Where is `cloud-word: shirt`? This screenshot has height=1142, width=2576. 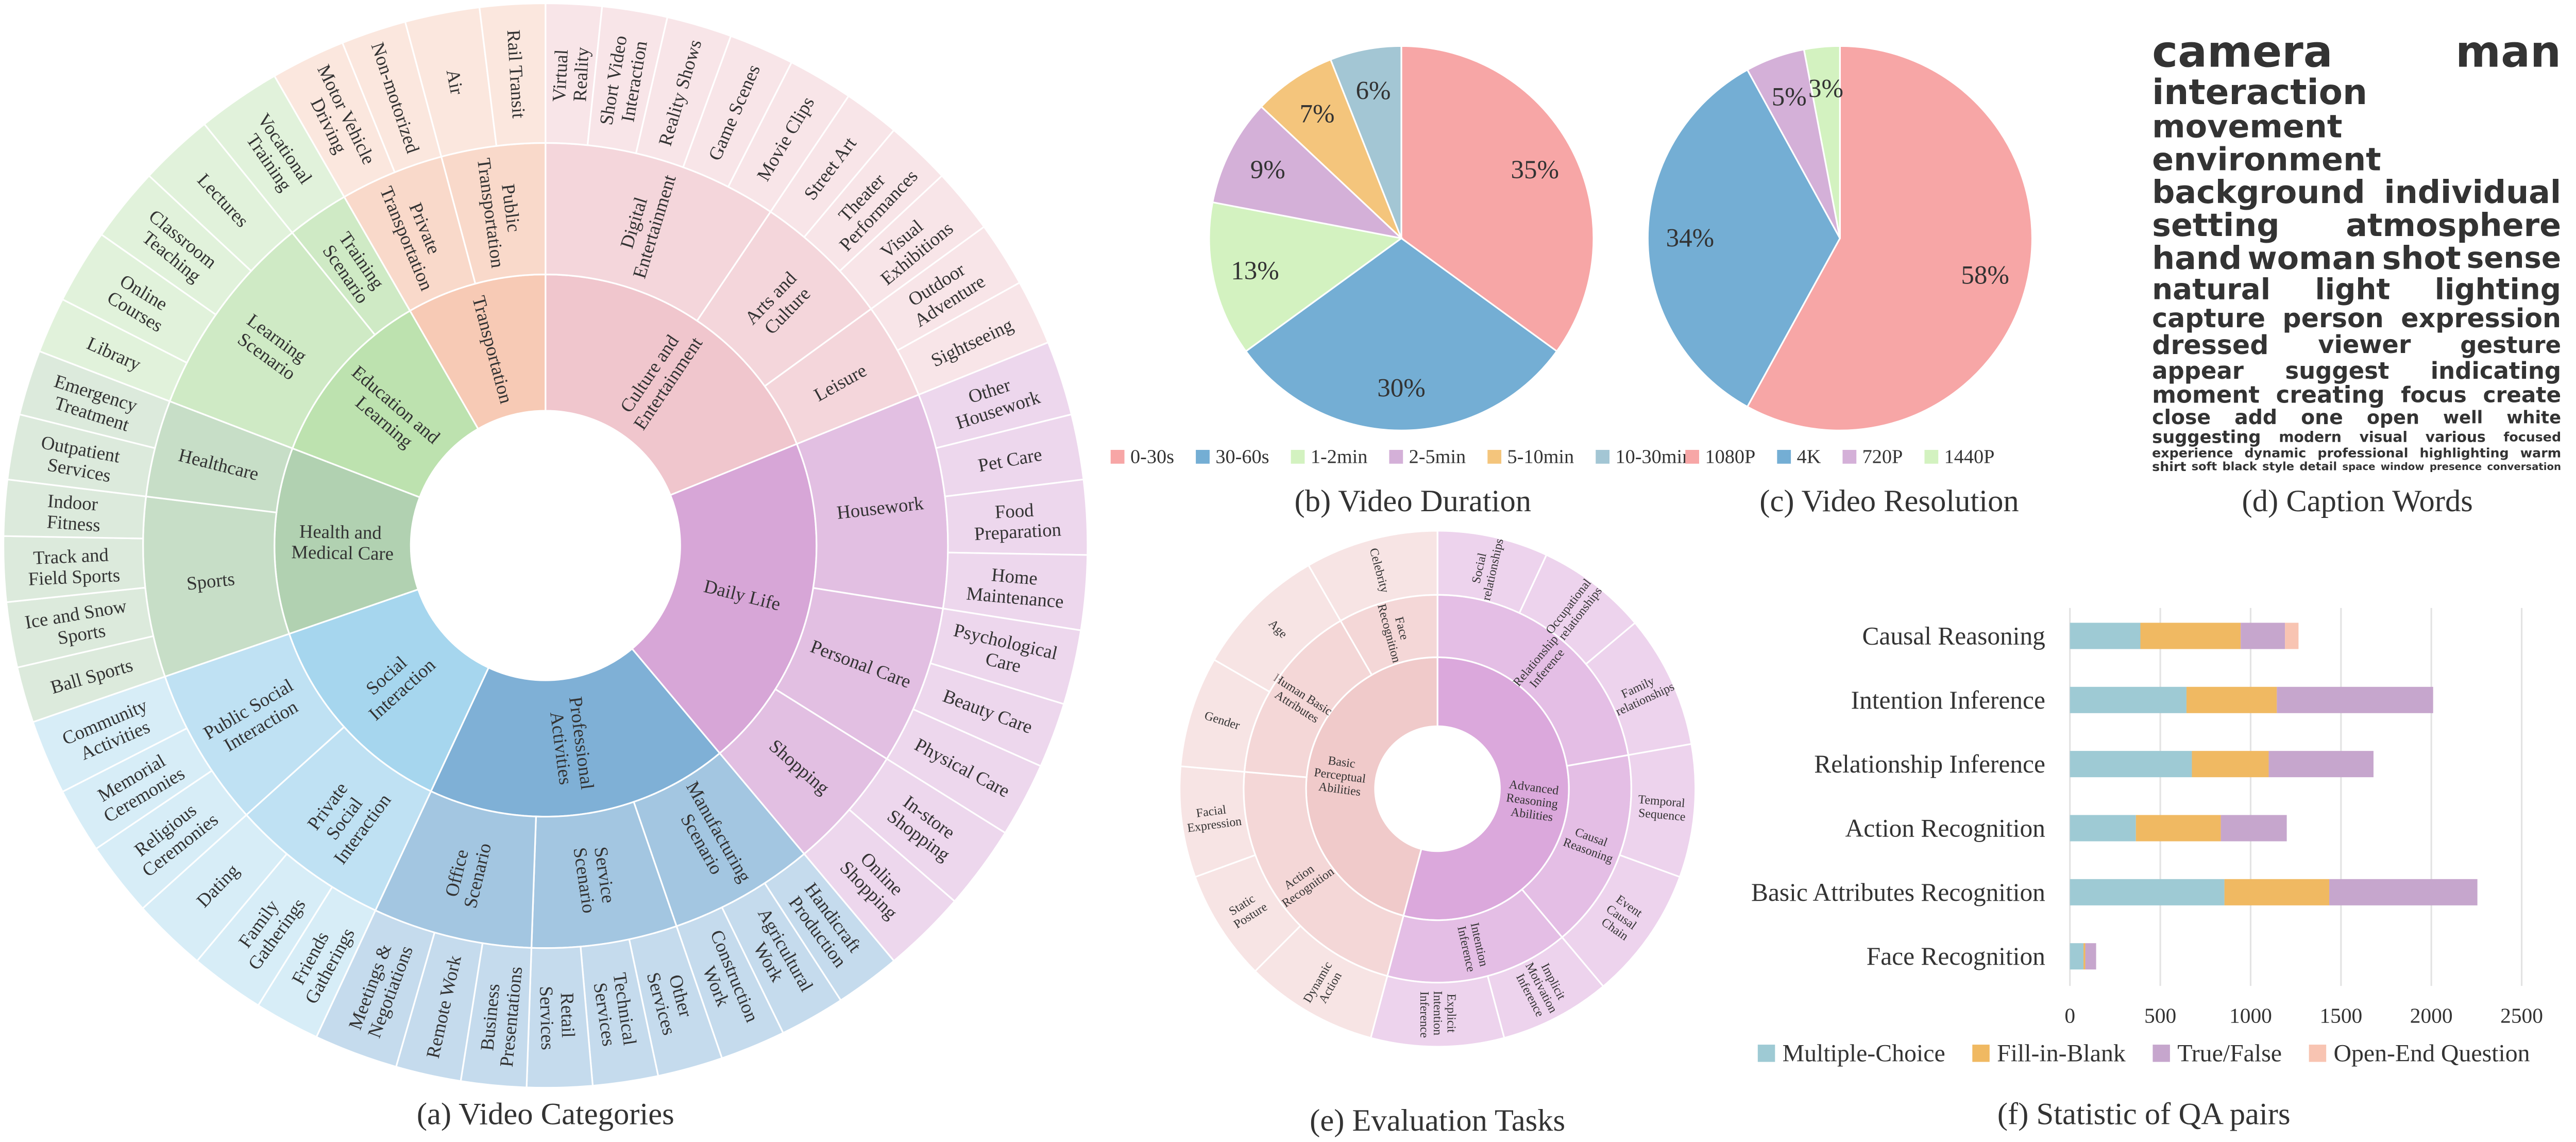
cloud-word: shirt is located at coordinates (2169, 466).